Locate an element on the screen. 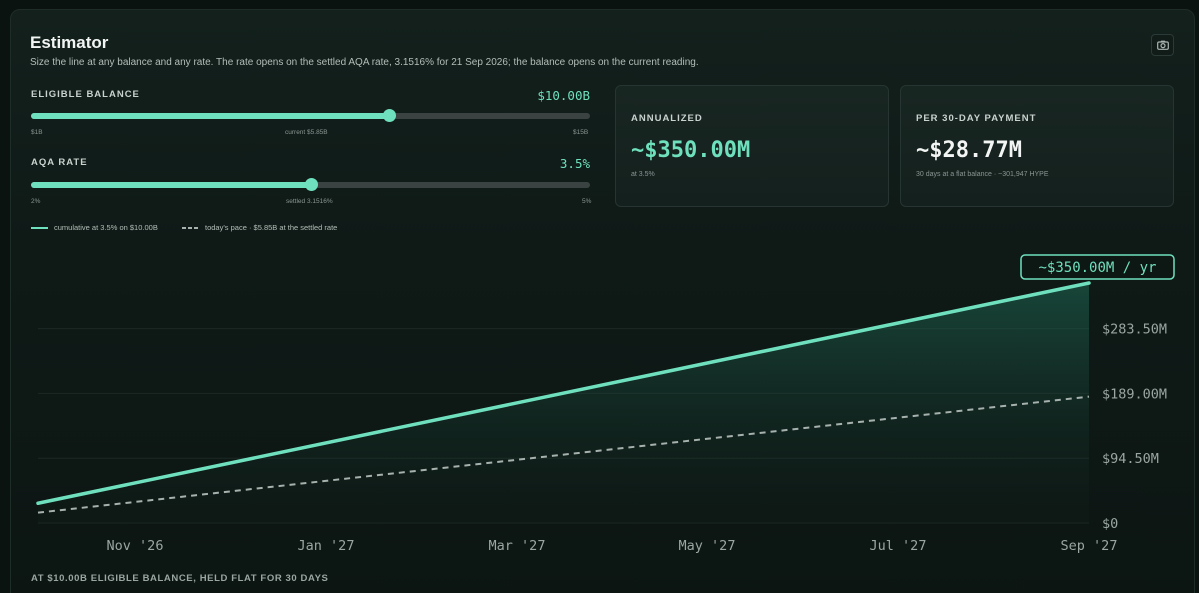 The width and height of the screenshot is (1199, 593). x-tick-label: Jan '27 is located at coordinates (326, 546).